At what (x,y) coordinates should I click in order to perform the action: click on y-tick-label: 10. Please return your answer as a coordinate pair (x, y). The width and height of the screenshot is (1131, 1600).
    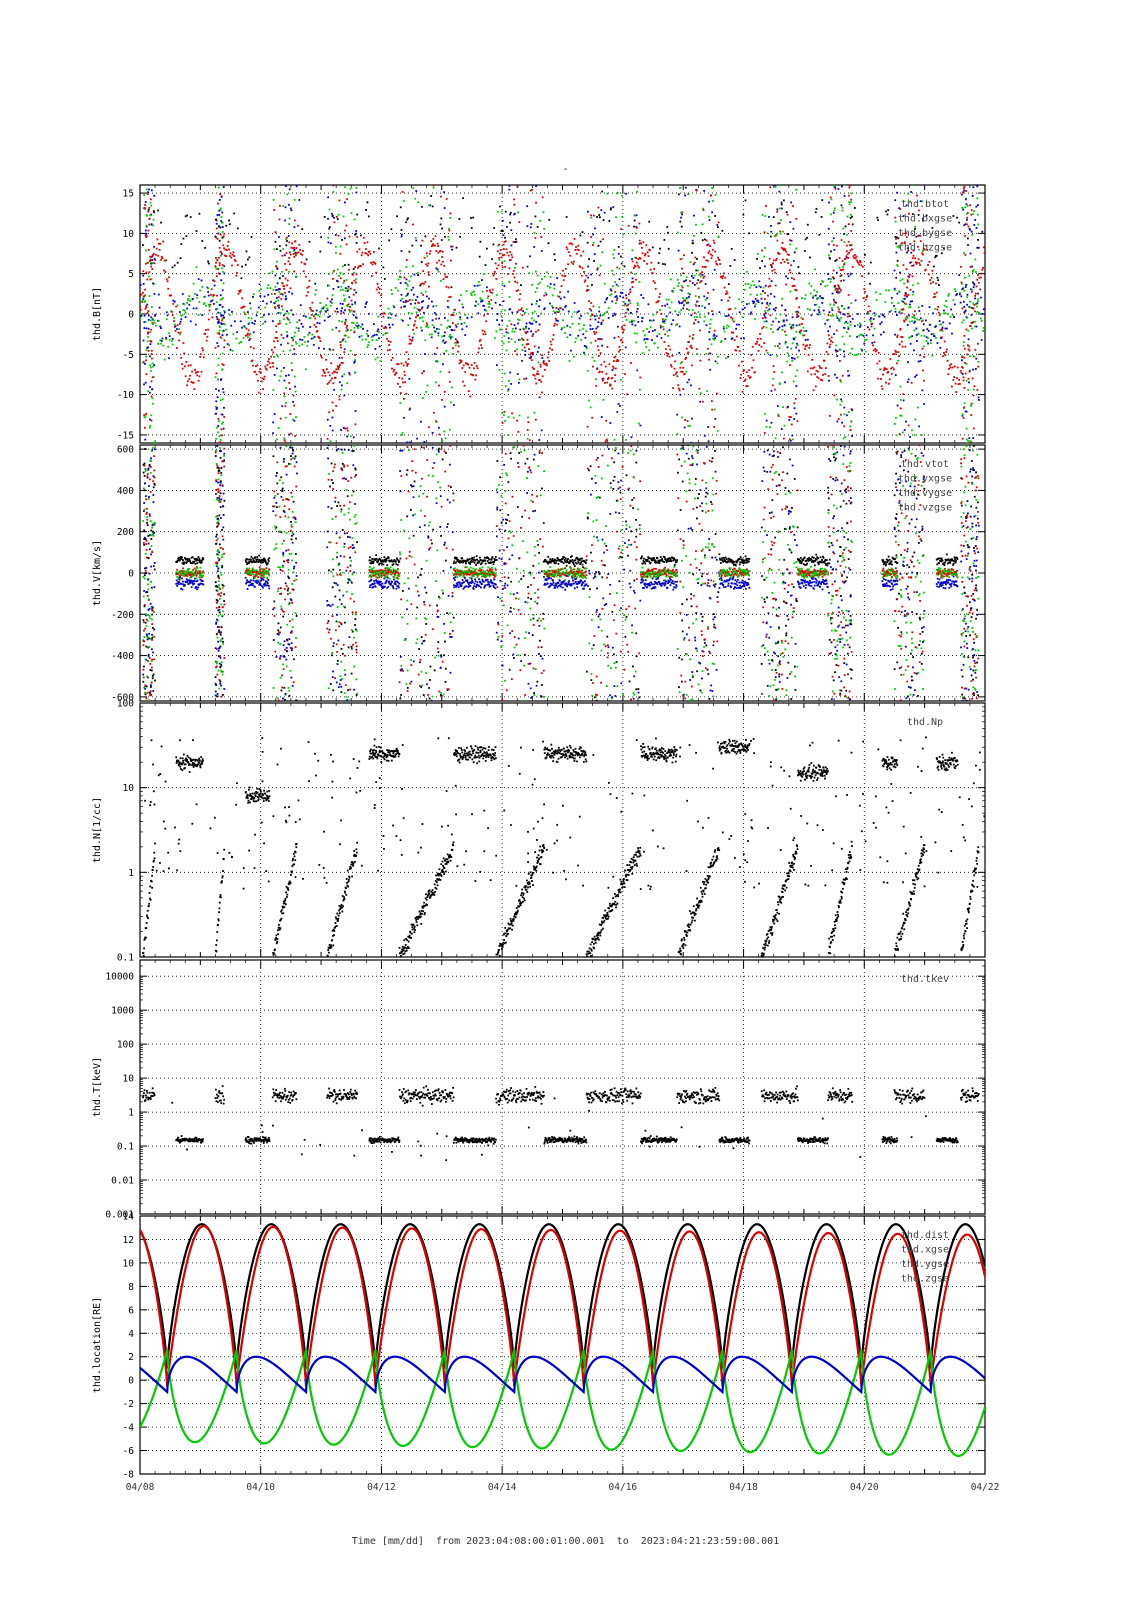
    Looking at the image, I should click on (129, 234).